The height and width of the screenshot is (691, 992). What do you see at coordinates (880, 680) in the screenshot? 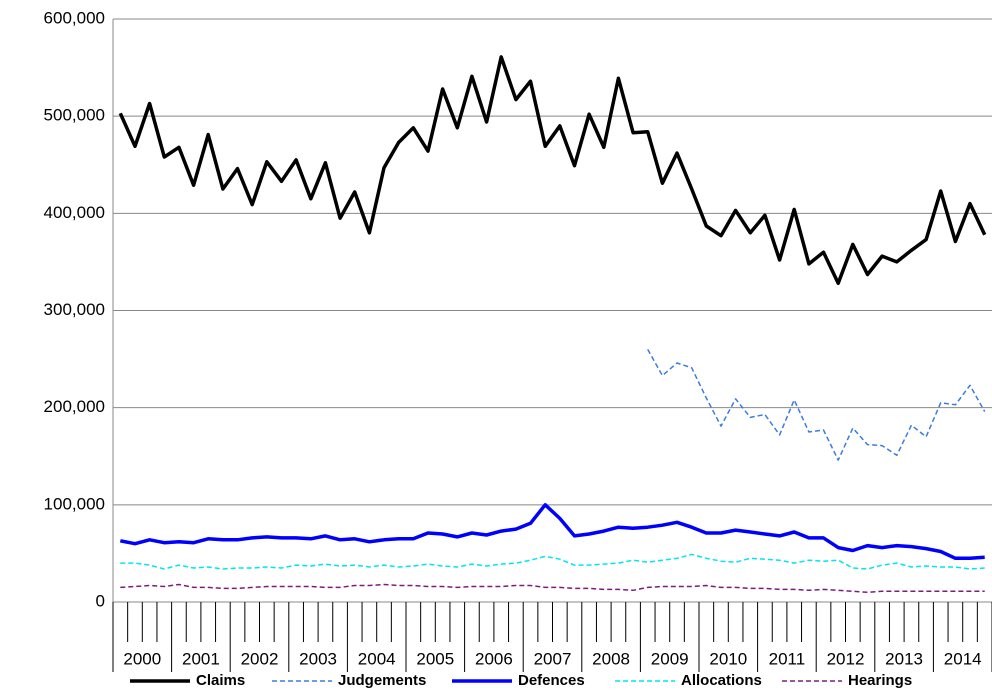
I see `legend-label: Hearings` at bounding box center [880, 680].